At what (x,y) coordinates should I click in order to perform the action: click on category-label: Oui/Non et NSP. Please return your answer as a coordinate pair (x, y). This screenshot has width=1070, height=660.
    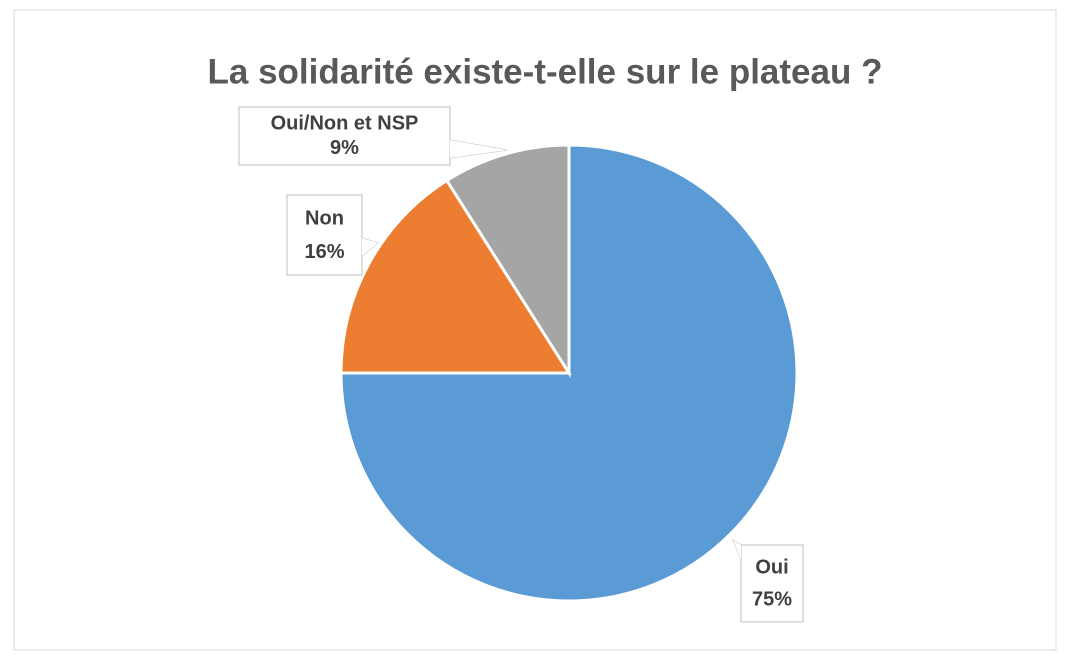
    Looking at the image, I should click on (345, 124).